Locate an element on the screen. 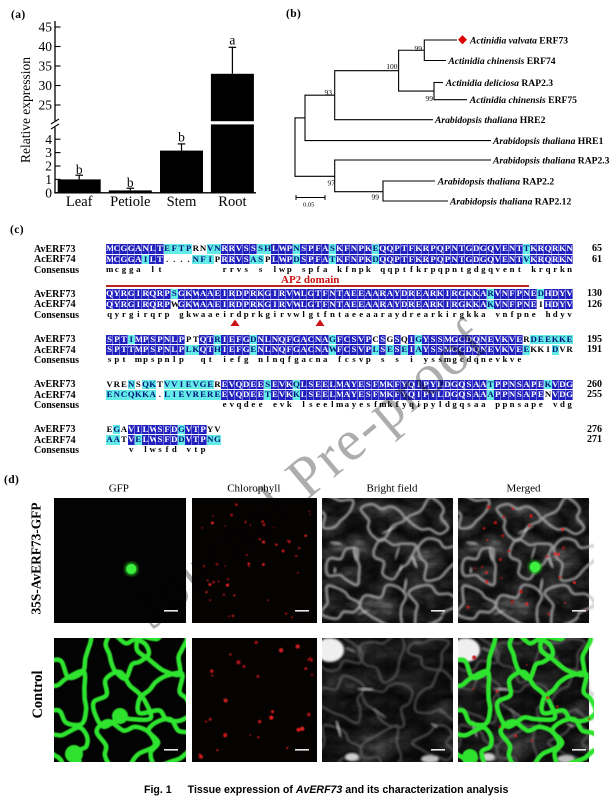 The height and width of the screenshot is (801, 614). svg-text: 40 is located at coordinates (46, 46).